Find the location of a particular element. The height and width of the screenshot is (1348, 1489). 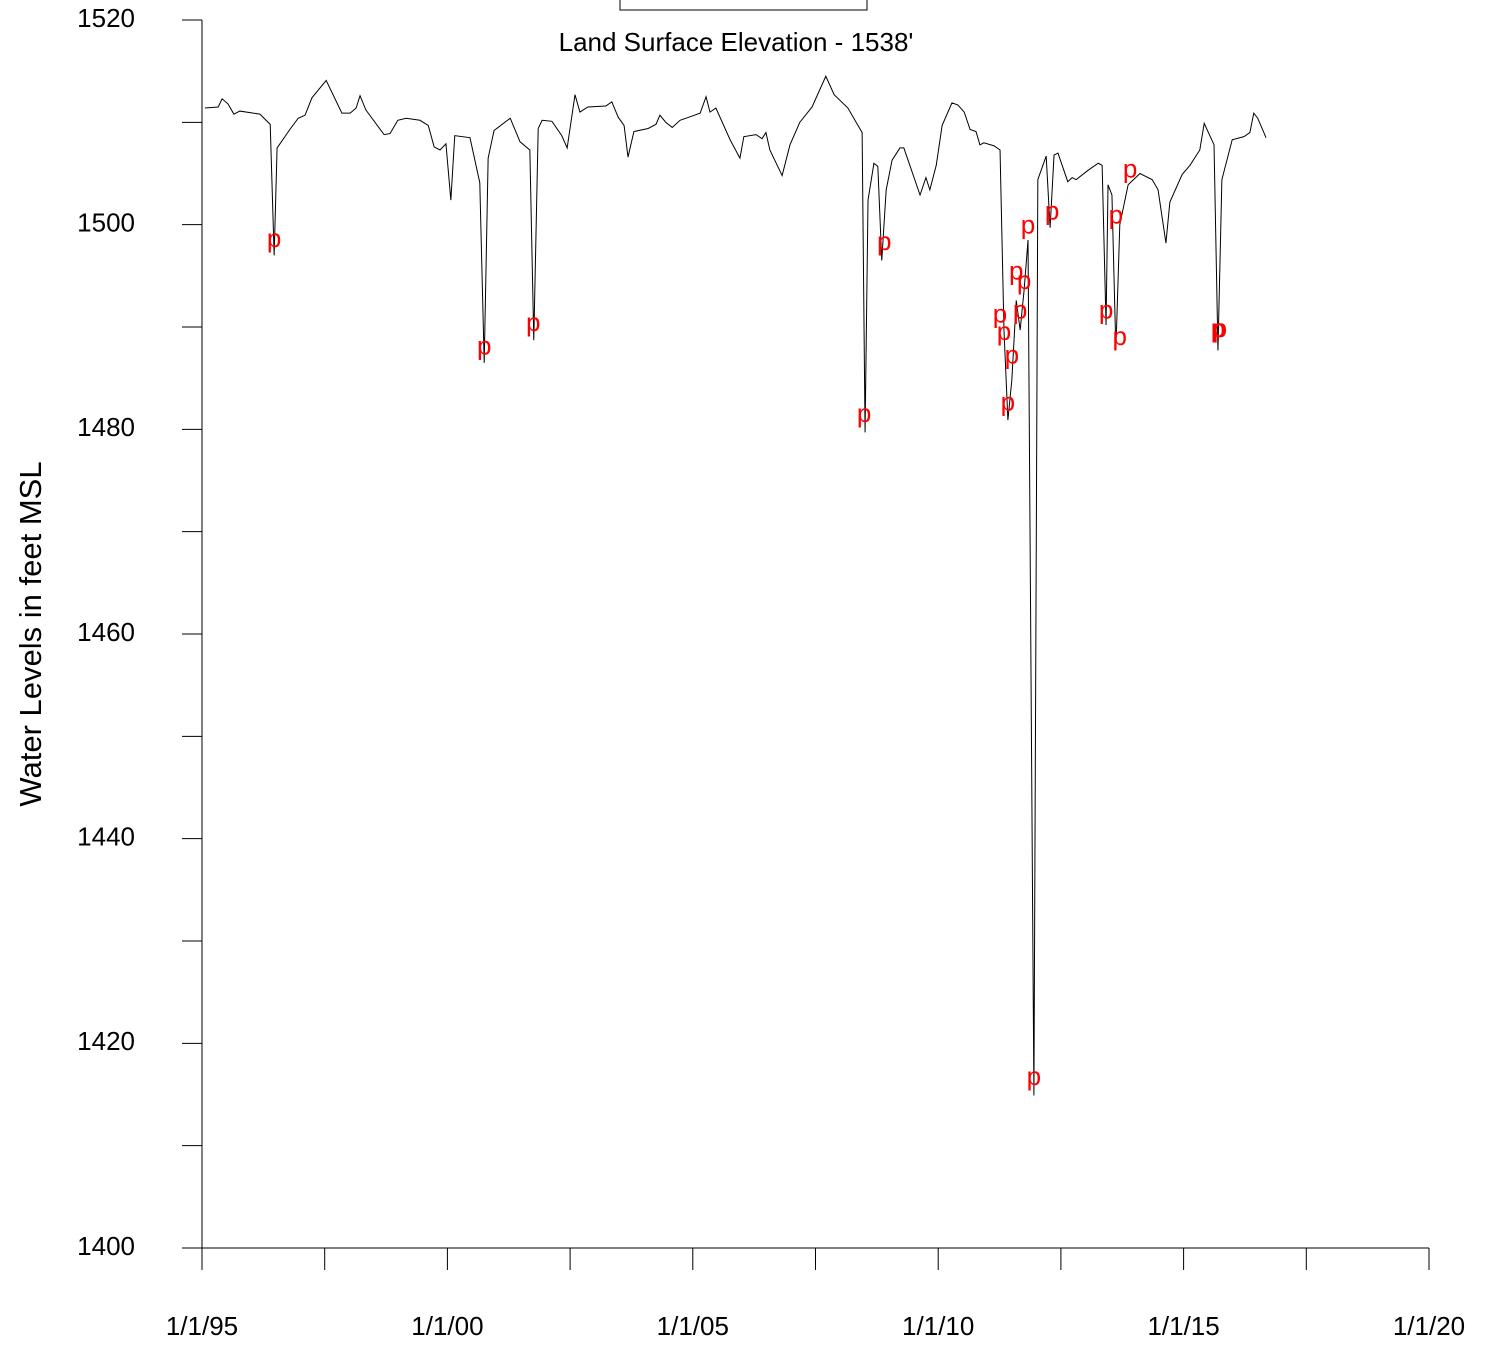

chart-title: Land Surface Elevation - 1538' is located at coordinates (736, 42).